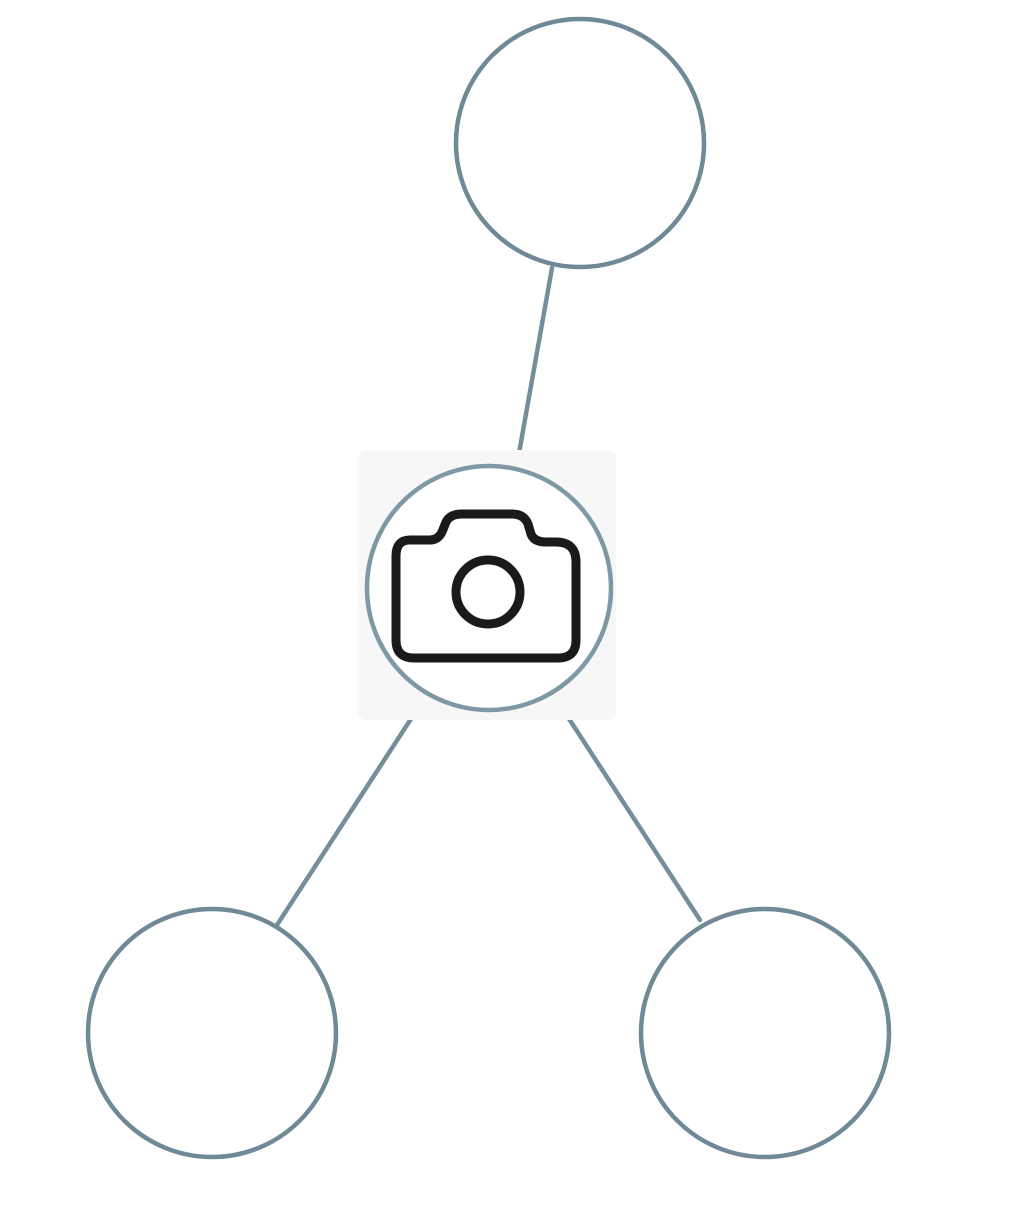  I want to click on center-node, so click(487, 585).